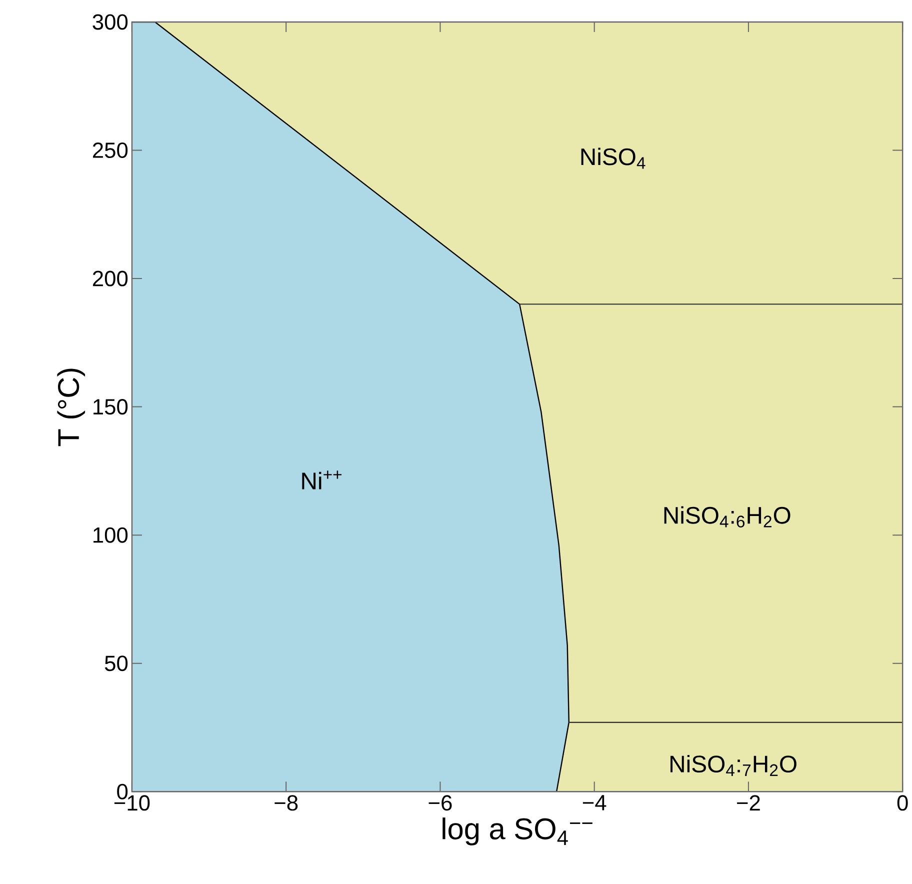  What do you see at coordinates (902, 803) in the screenshot?
I see `x-tick-label: 0` at bounding box center [902, 803].